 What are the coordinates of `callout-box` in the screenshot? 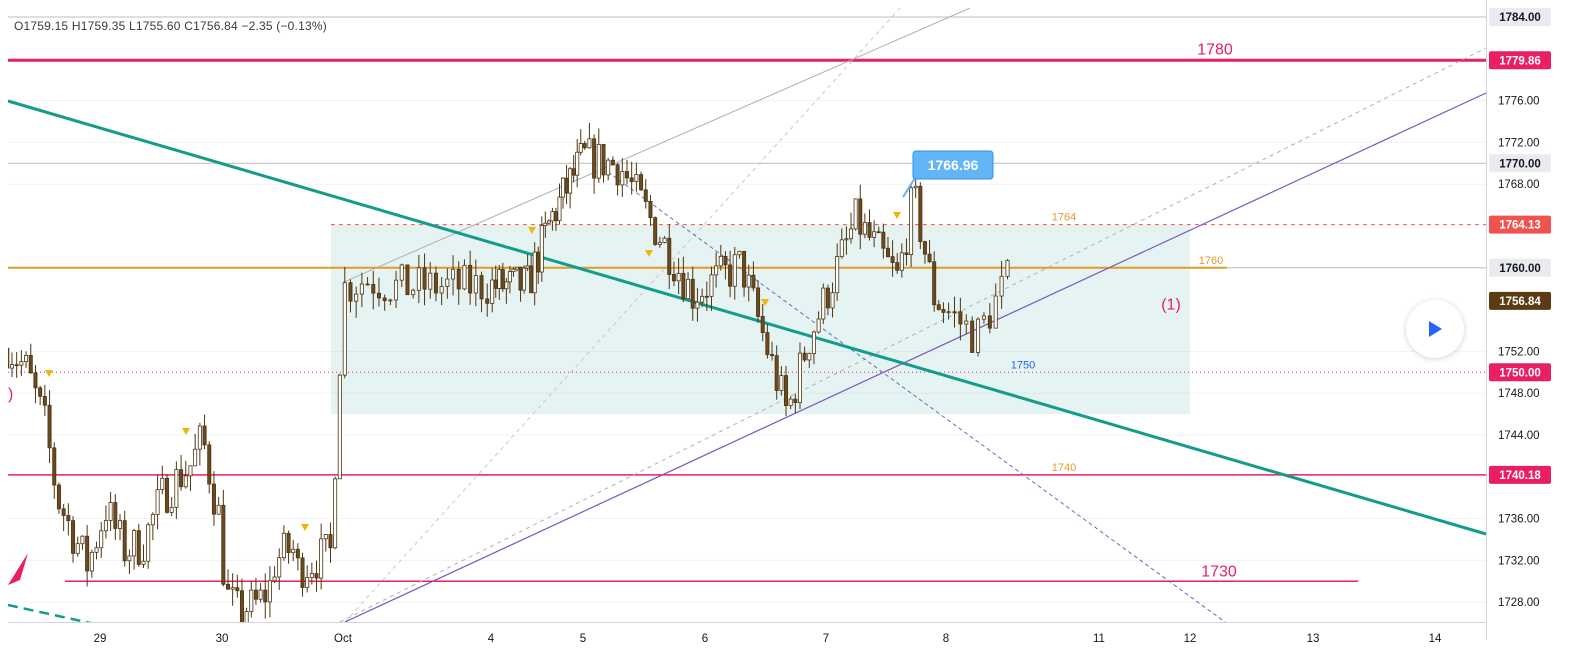 It's located at (953, 165).